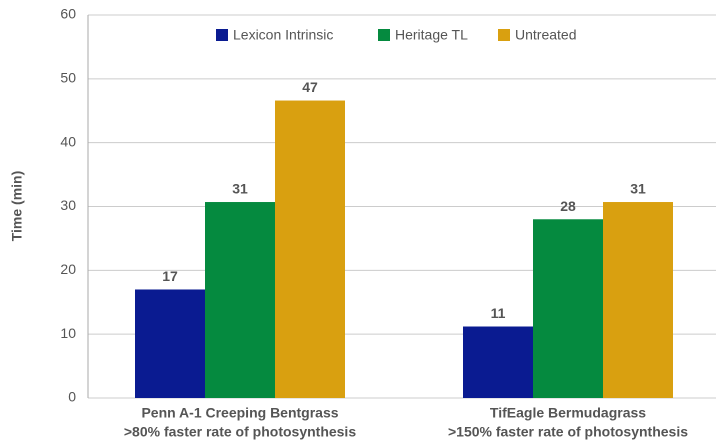 This screenshot has height=445, width=716. What do you see at coordinates (170, 276) in the screenshot?
I see `data-label: 17` at bounding box center [170, 276].